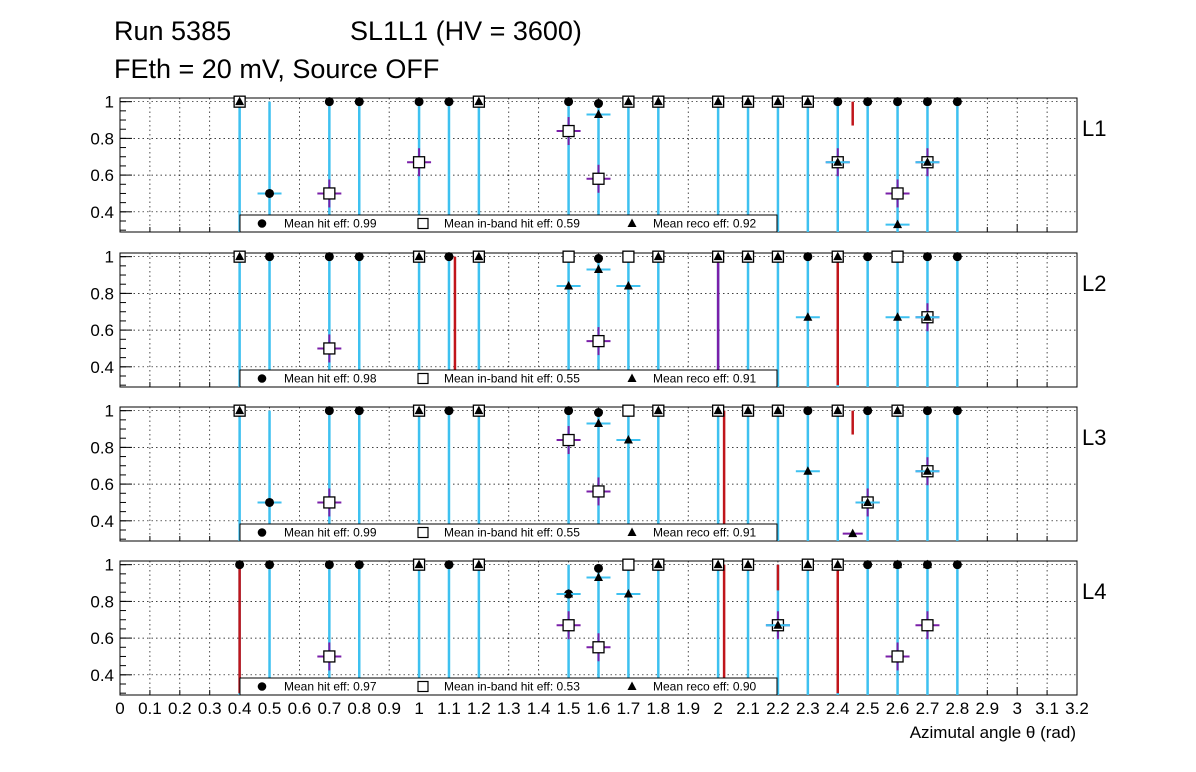 Image resolution: width=1196 pixels, height=772 pixels. Describe the element at coordinates (658, 708) in the screenshot. I see `x-tick-label: 1.8` at that location.